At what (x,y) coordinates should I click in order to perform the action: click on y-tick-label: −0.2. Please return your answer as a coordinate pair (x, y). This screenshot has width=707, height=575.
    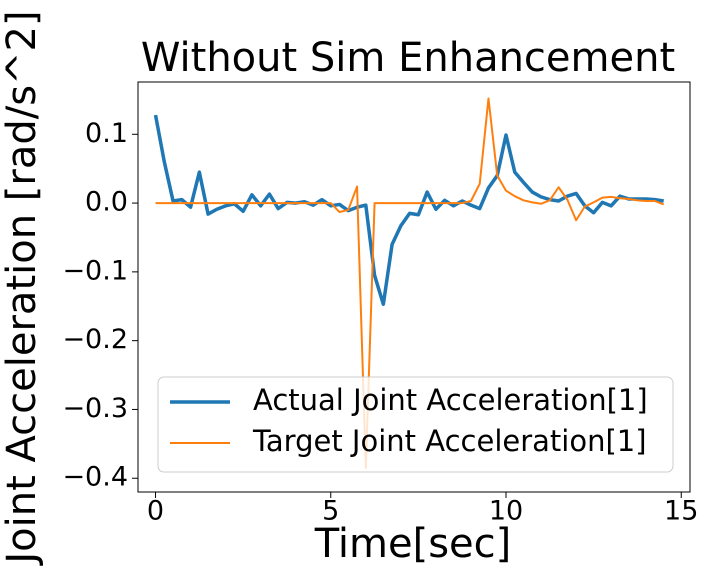
    Looking at the image, I should click on (95, 339).